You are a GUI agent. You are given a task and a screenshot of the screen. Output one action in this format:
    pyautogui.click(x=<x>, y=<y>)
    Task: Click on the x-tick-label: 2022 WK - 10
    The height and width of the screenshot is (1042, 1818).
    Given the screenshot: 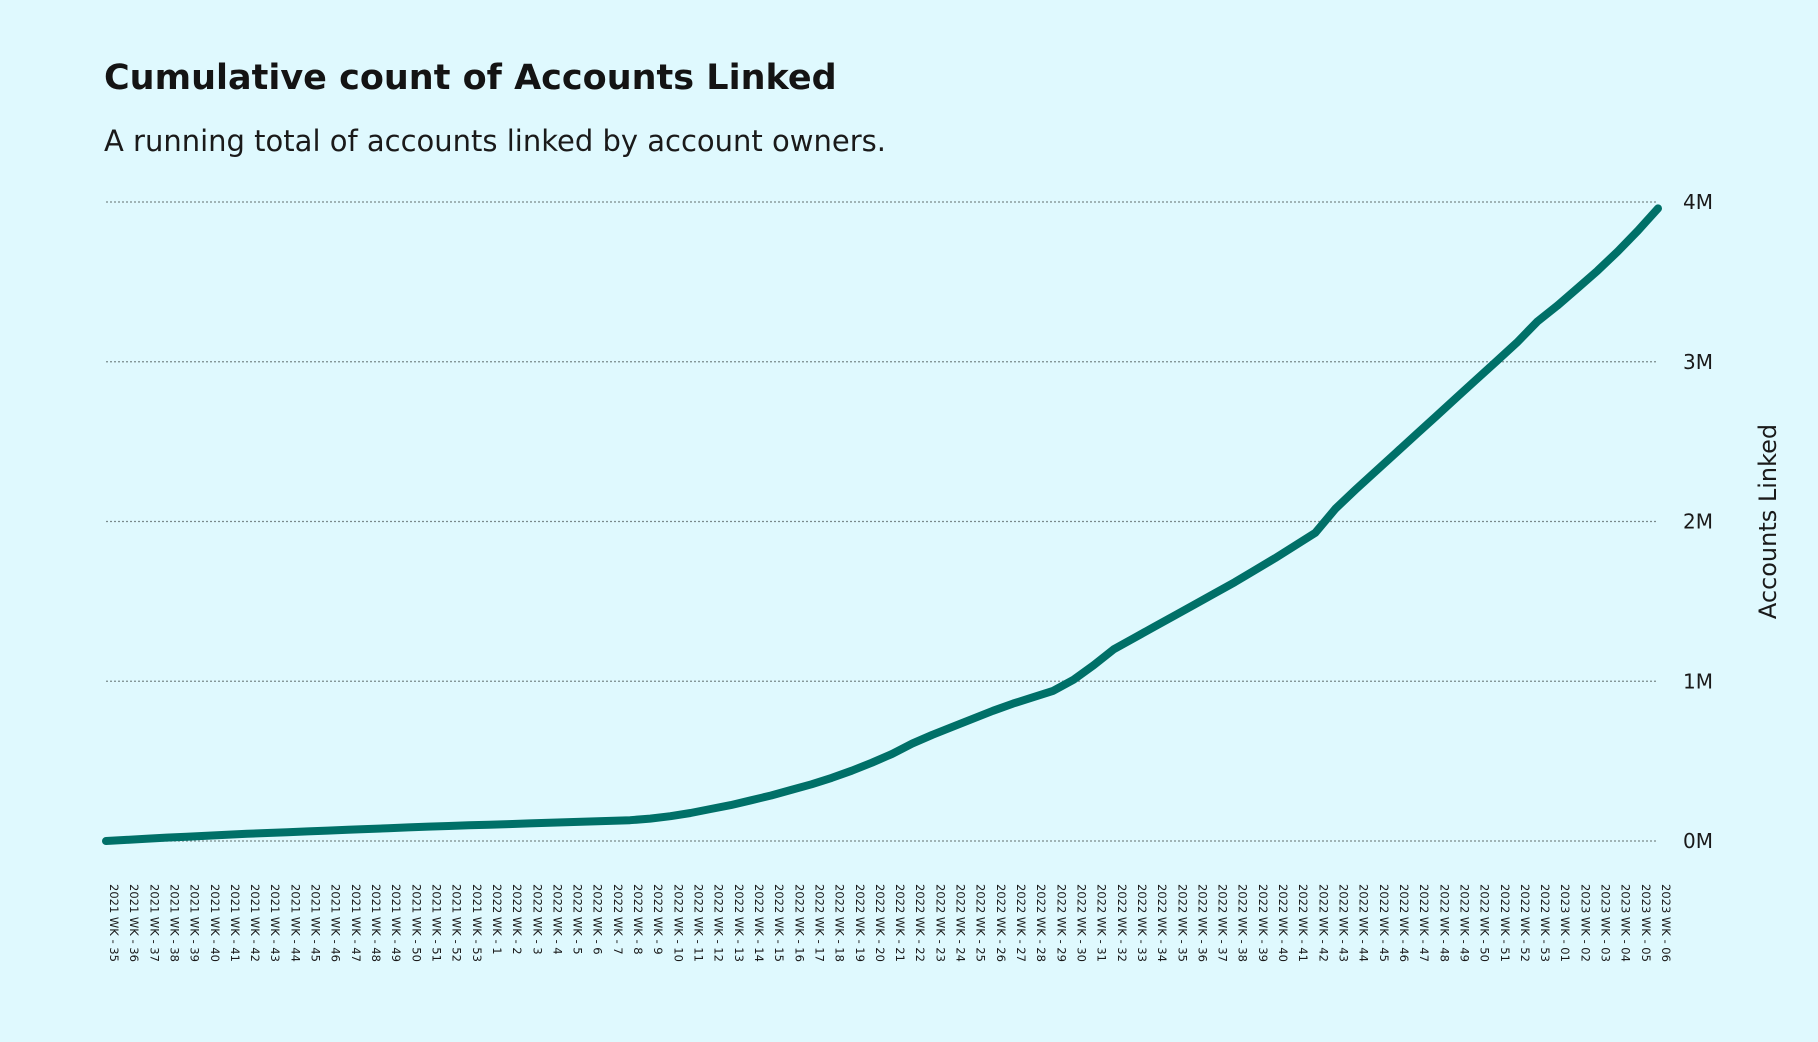 What is the action you would take?
    pyautogui.click(x=678, y=923)
    